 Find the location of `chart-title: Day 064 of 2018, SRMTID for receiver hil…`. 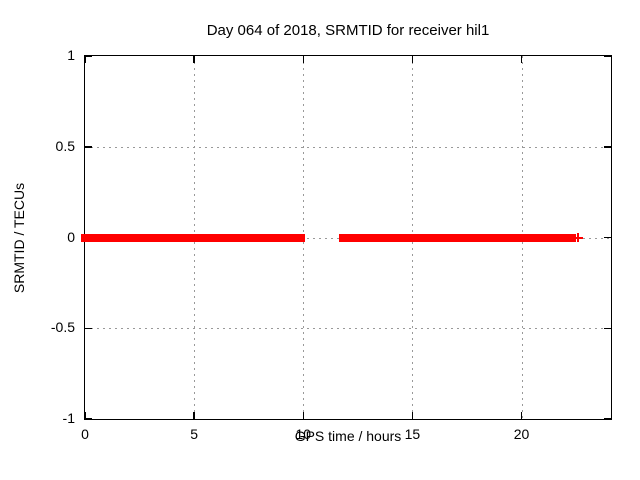

chart-title: Day 064 of 2018, SRMTID for receiver hil… is located at coordinates (348, 30).